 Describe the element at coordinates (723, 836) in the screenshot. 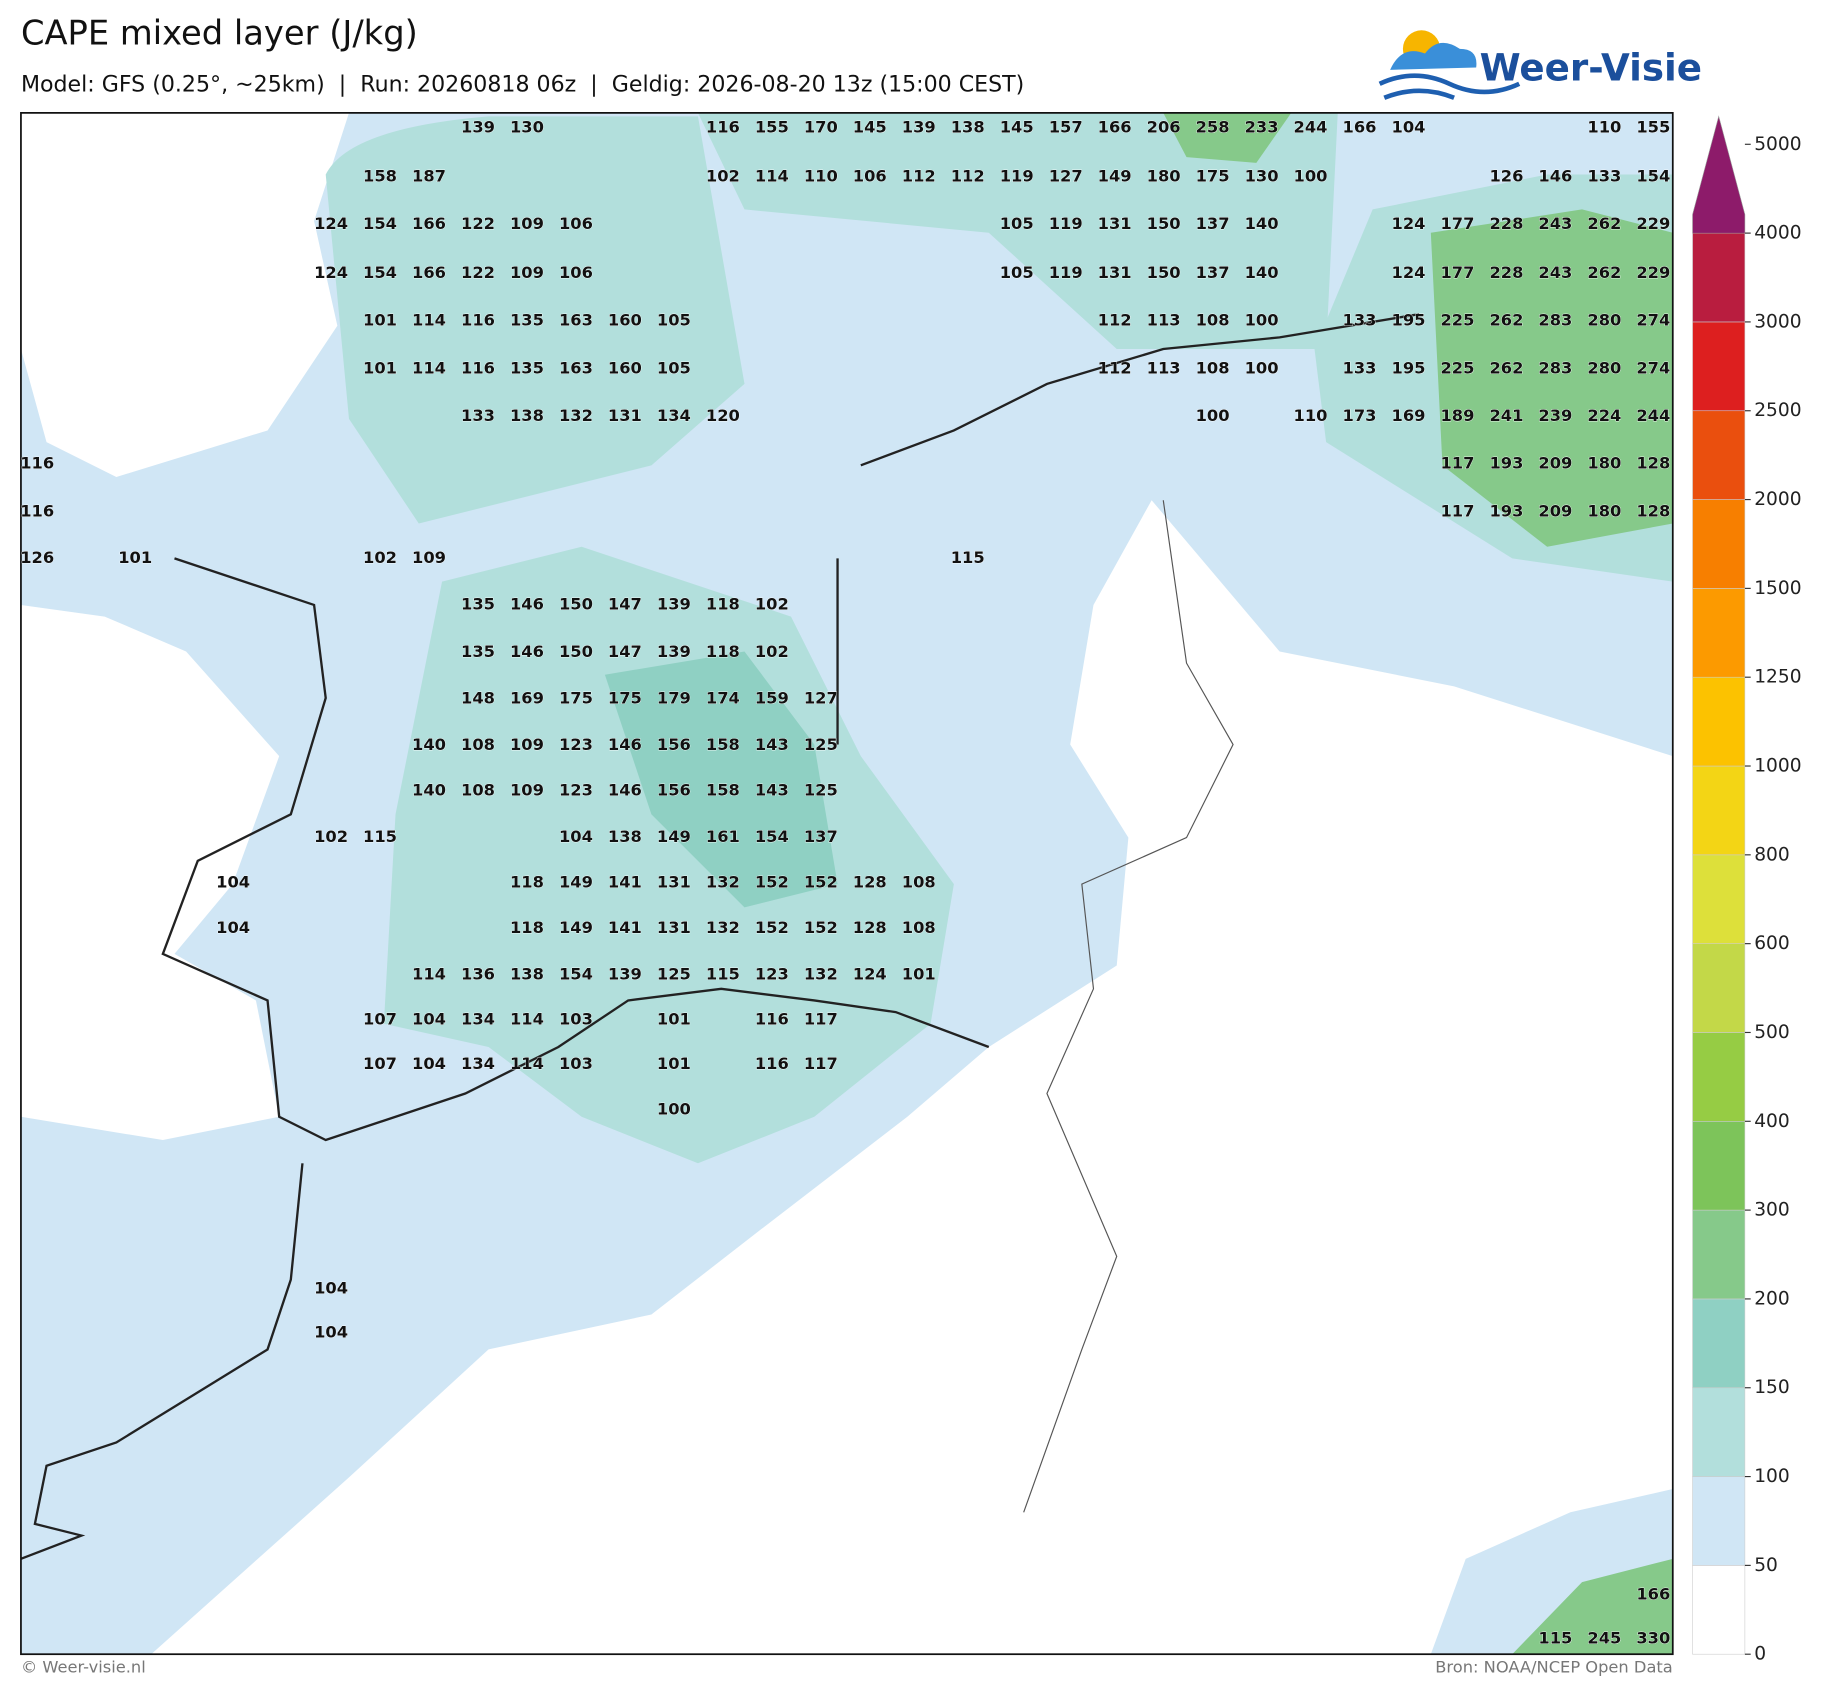

I see `cape-label: 161` at that location.